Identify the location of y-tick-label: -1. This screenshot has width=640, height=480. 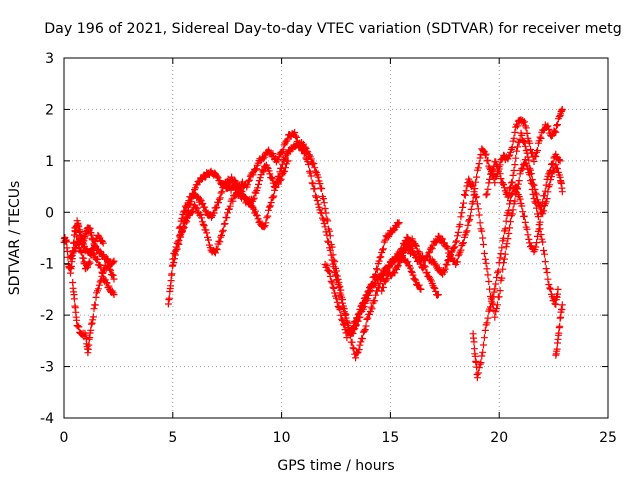
(47, 265).